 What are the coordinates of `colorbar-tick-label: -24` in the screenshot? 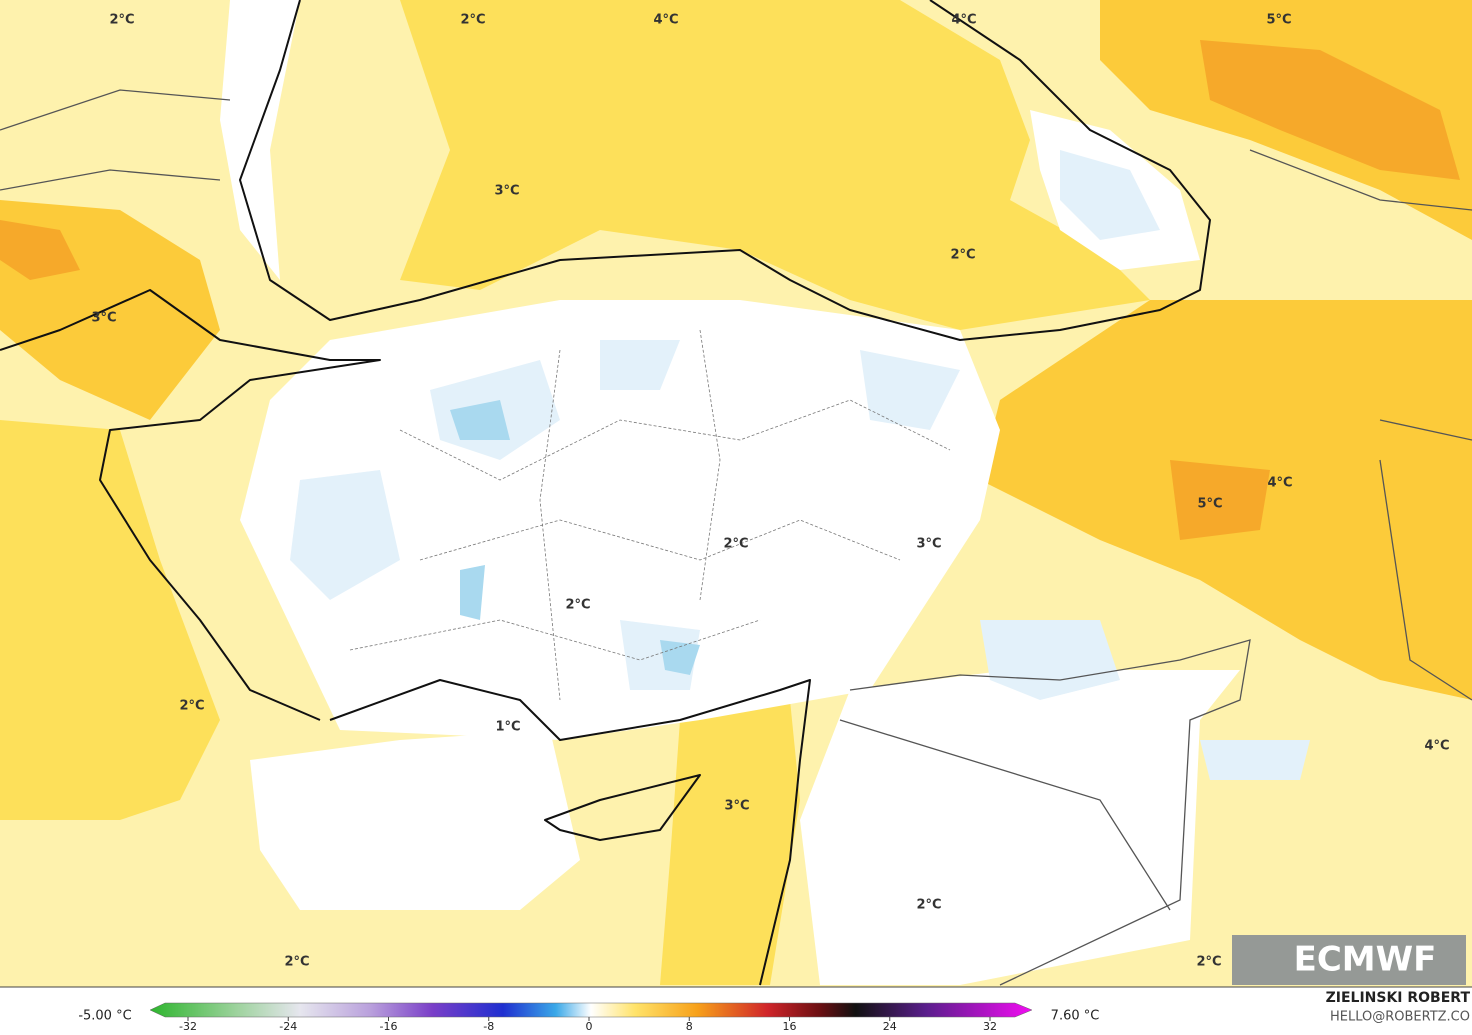 It's located at (288, 1026).